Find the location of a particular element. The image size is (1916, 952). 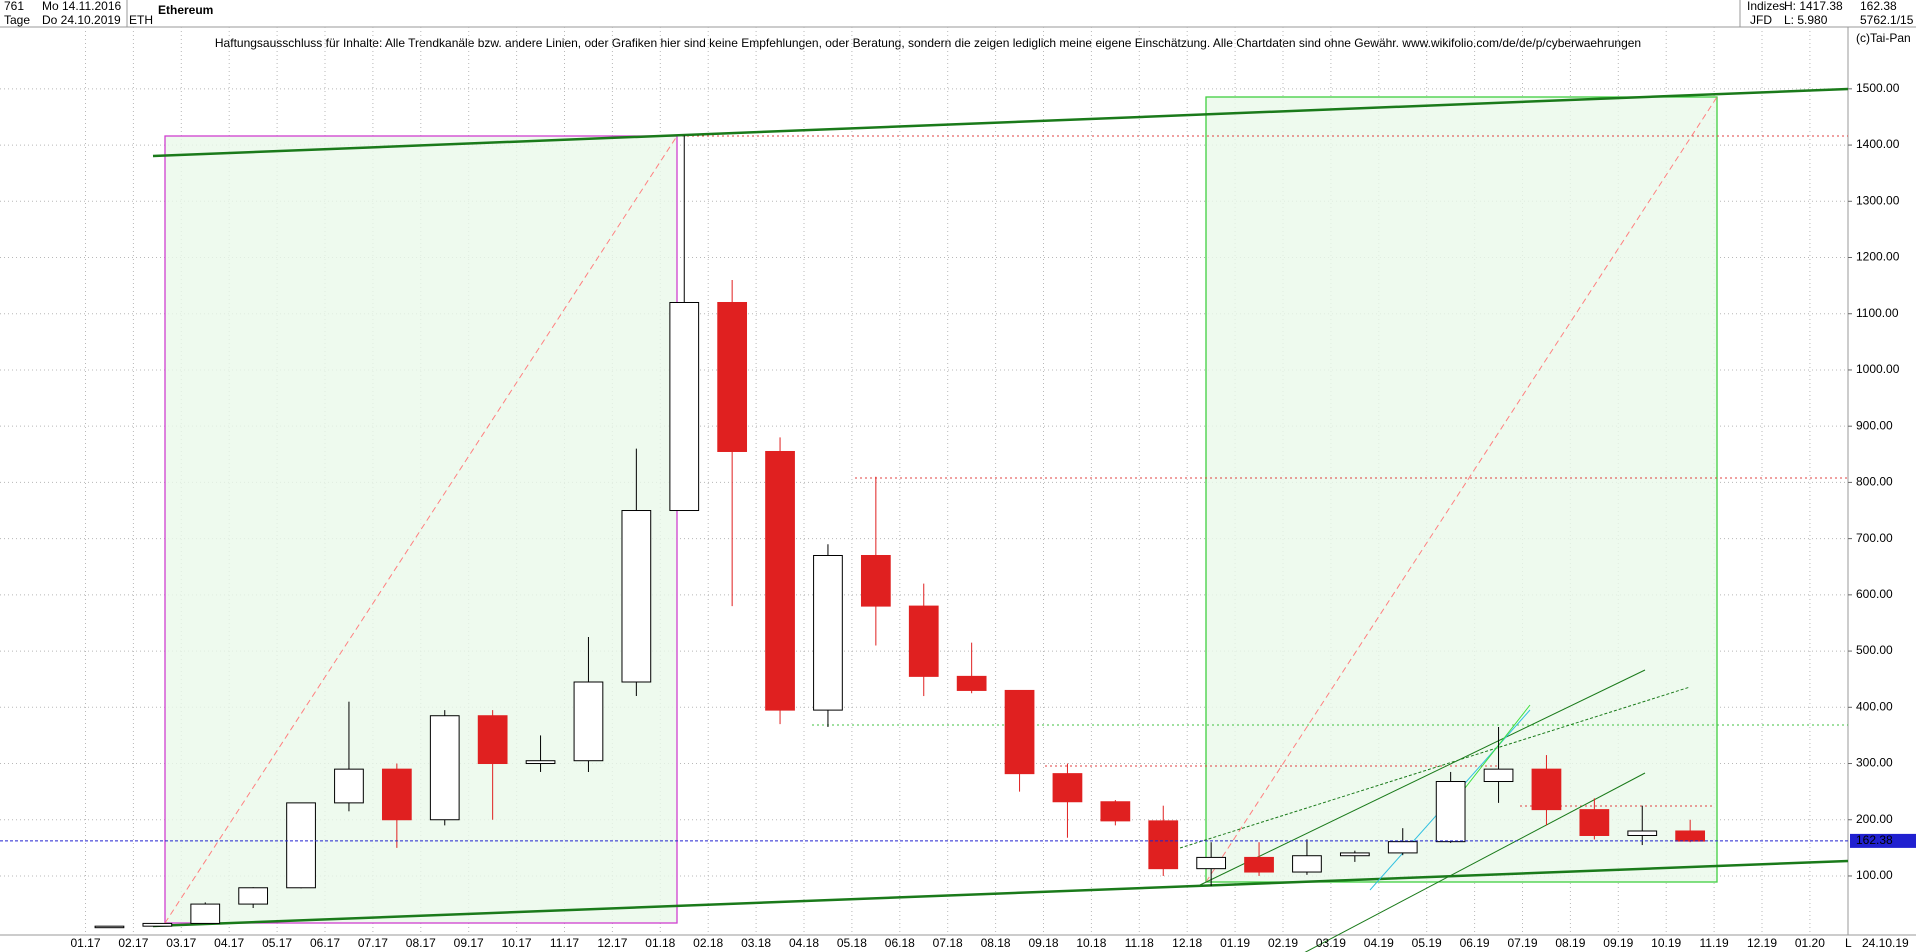

symbol: ETH is located at coordinates (141, 20).